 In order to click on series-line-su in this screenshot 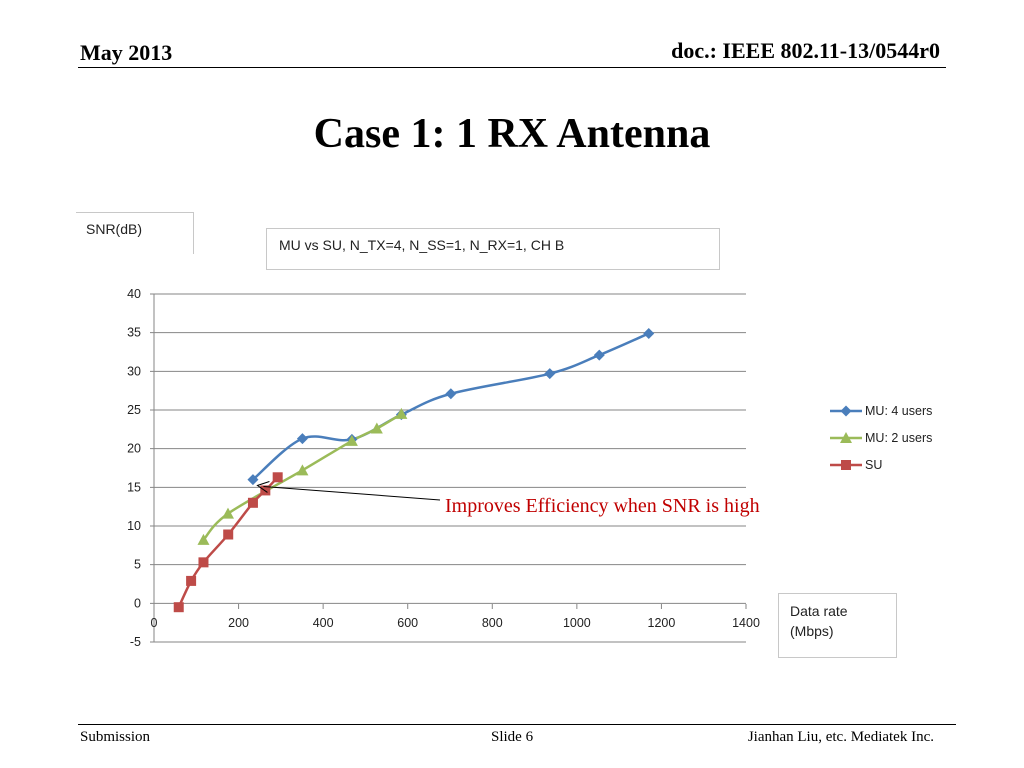, I will do `click(228, 542)`.